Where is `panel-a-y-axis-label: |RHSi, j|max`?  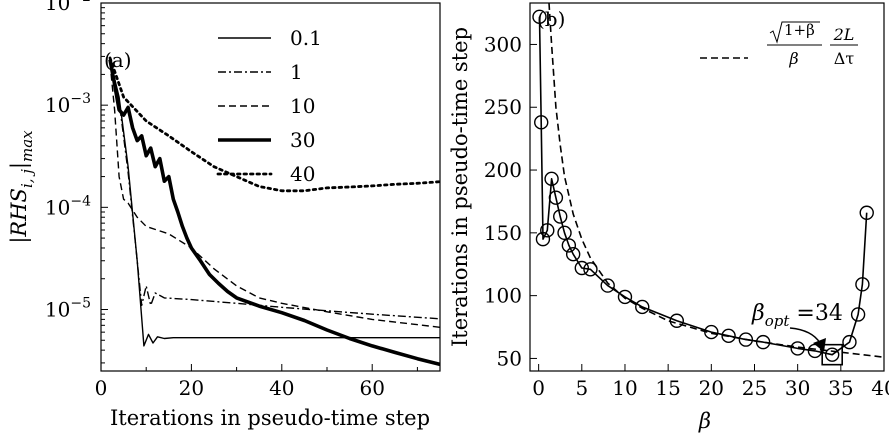
panel-a-y-axis-label: |RHSi, j|max is located at coordinates (21, 187).